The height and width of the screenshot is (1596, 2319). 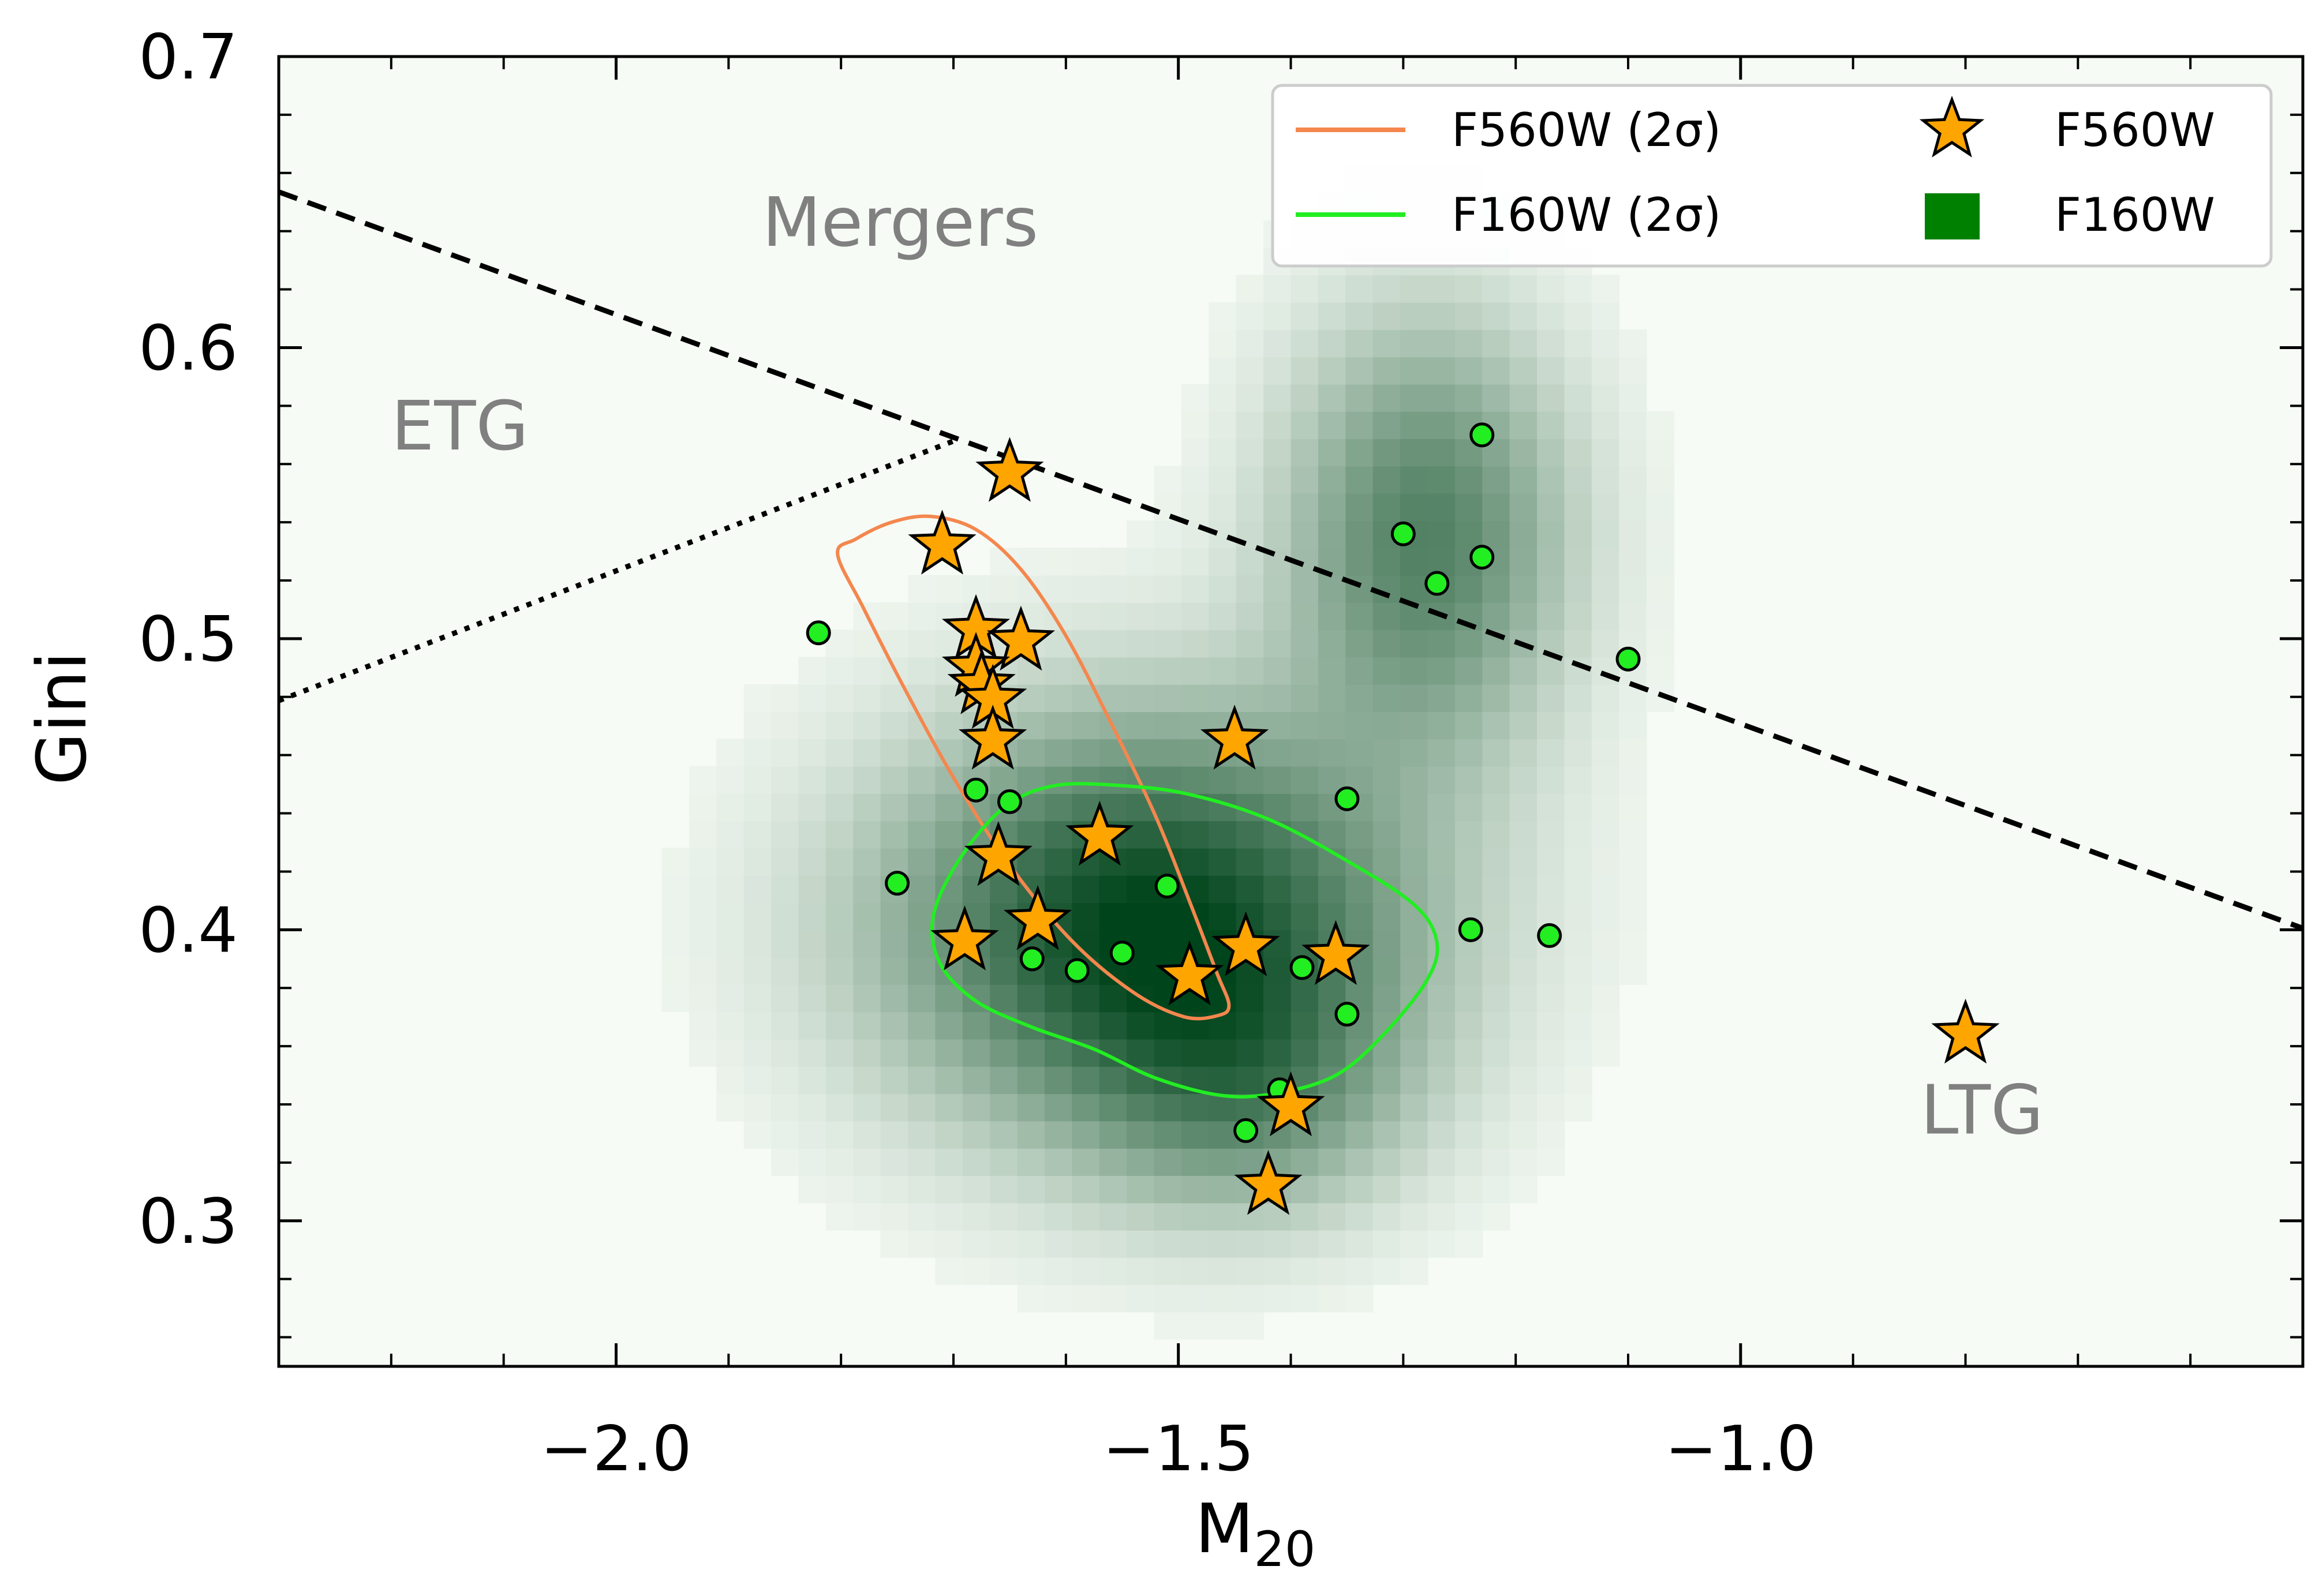 What do you see at coordinates (1740, 1449) in the screenshot?
I see `x-tick-label: −1.0` at bounding box center [1740, 1449].